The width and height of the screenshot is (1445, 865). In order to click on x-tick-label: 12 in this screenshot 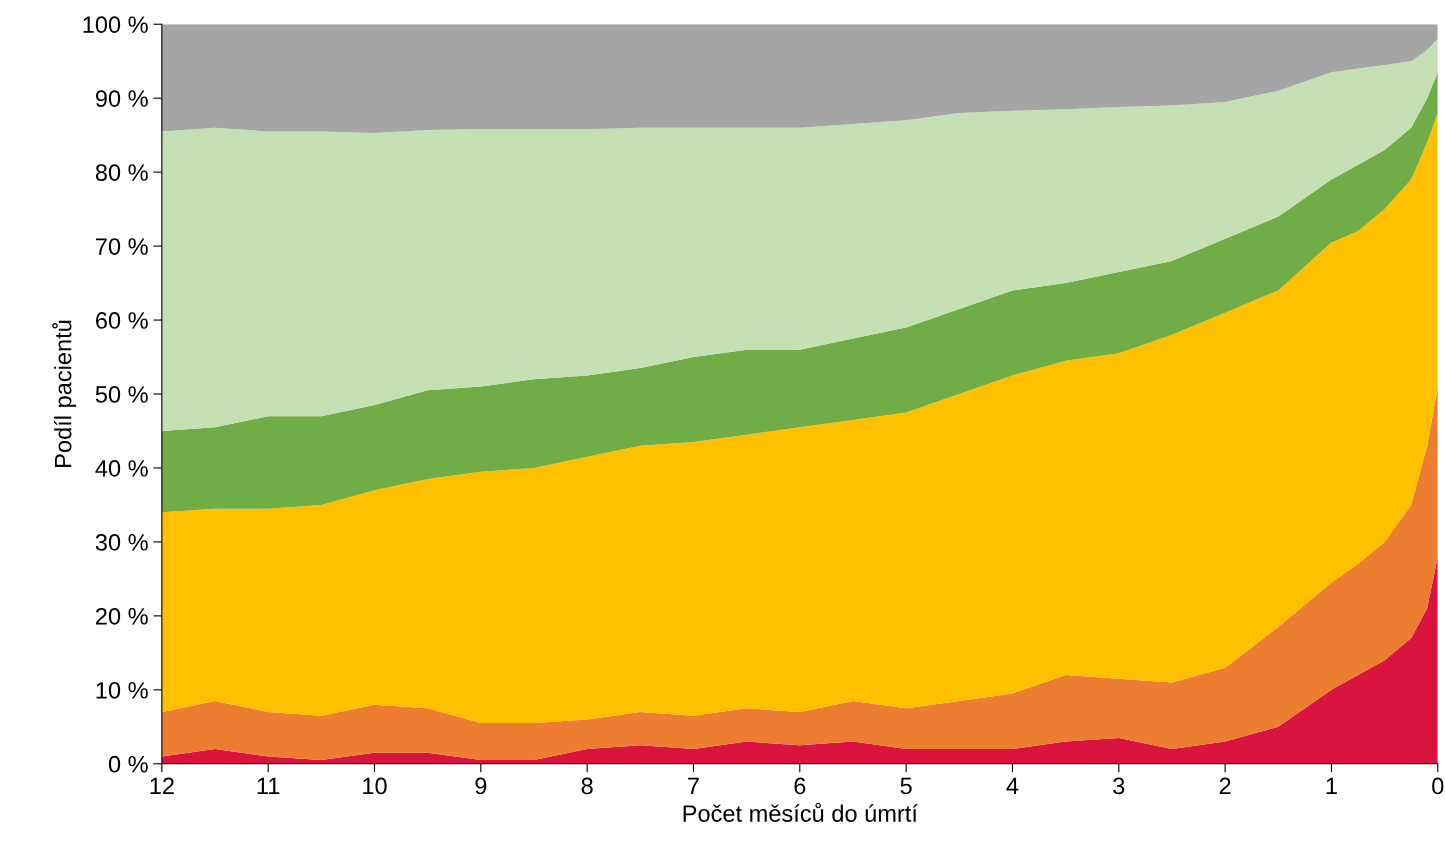, I will do `click(162, 786)`.